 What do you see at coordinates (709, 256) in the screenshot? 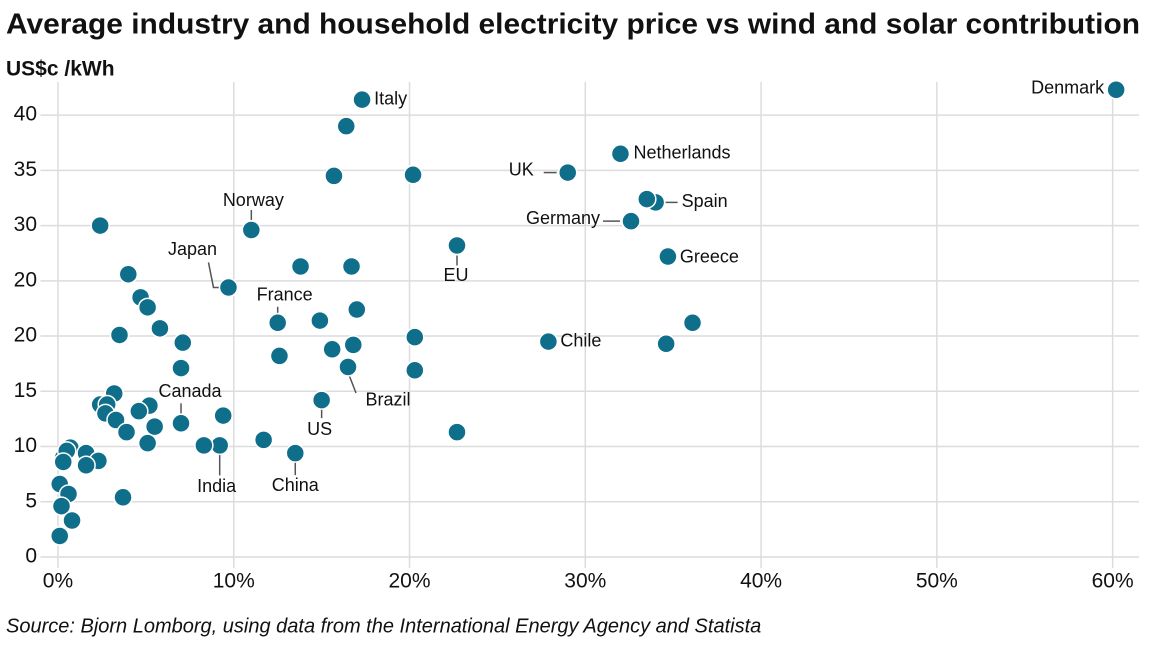
I see `point-label: Greece` at bounding box center [709, 256].